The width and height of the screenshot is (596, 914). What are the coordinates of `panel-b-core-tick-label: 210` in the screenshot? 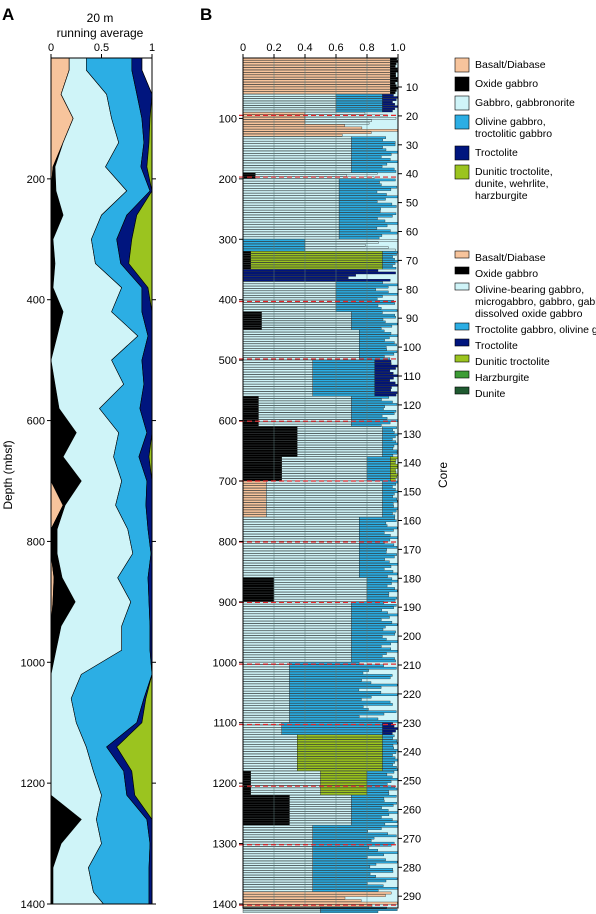 It's located at (412, 666).